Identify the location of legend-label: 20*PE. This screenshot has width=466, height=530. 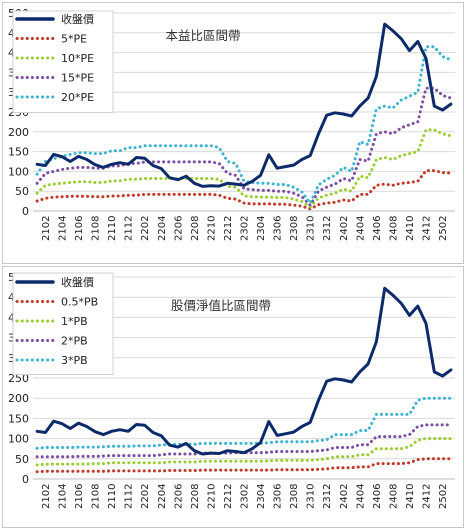
(77, 97).